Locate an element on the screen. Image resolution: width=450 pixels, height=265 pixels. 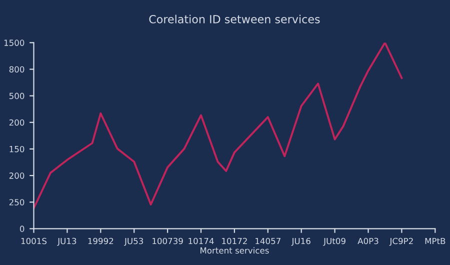
text: 0 is located at coordinates (22, 229).